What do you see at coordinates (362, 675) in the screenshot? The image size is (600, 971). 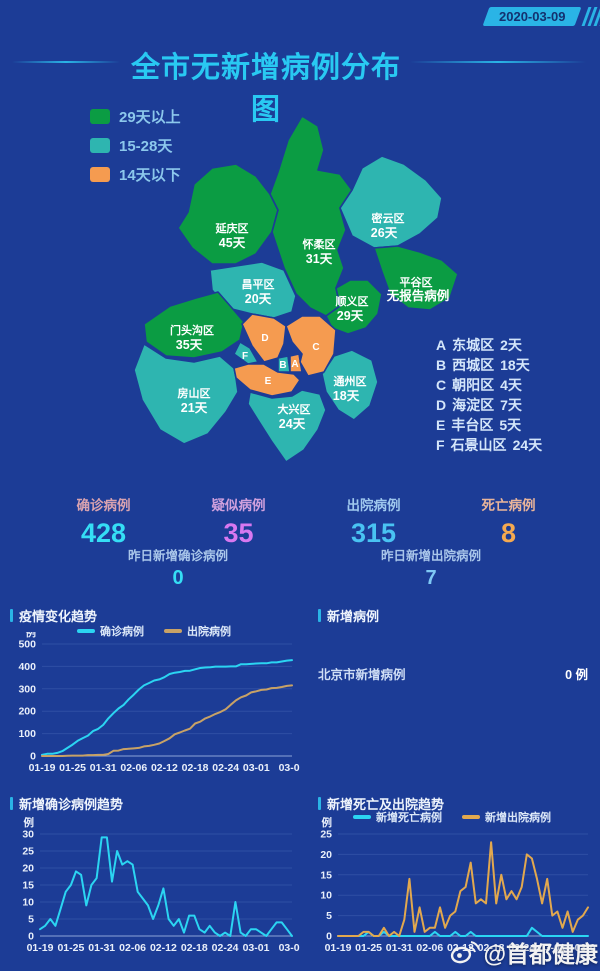 I see `new-cases-label: 北京市新增病例` at bounding box center [362, 675].